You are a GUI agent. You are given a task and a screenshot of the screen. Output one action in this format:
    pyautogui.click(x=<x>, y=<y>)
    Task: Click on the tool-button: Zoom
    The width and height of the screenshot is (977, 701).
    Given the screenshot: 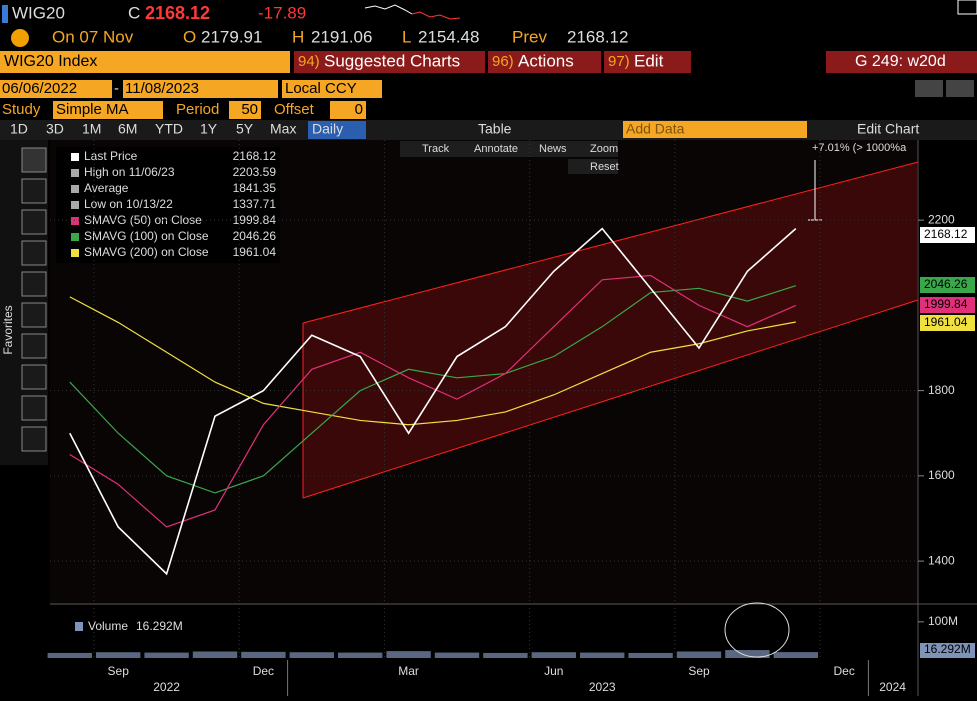 What is the action you would take?
    pyautogui.click(x=604, y=149)
    